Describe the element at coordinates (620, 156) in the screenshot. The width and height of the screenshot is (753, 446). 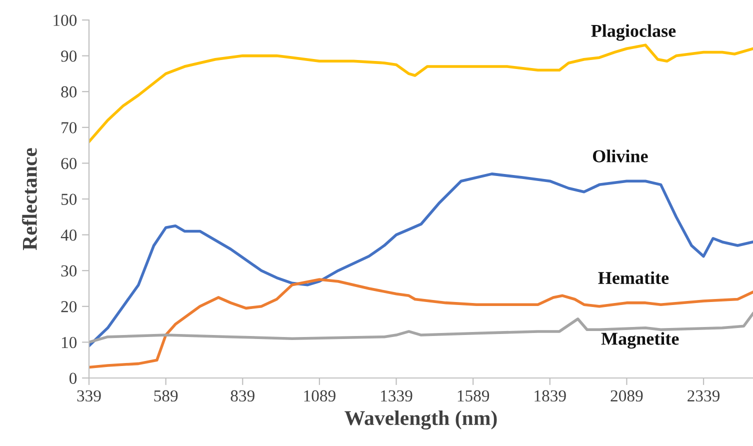
I see `series-label: Olivine` at that location.